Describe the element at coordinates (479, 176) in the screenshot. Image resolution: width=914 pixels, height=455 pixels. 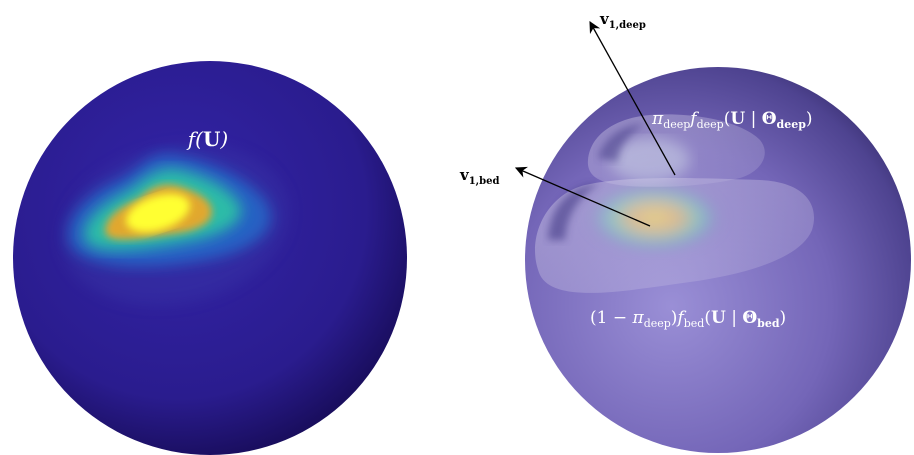
I see `v1-bed-label: v1,bed` at that location.